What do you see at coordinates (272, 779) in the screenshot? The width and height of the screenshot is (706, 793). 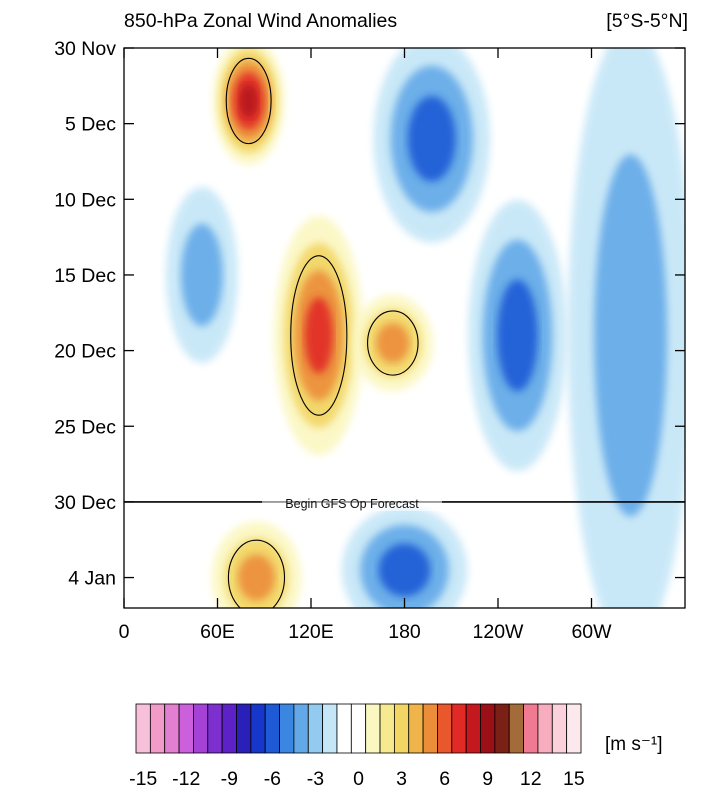 I see `colorbar-tick-label: -6` at bounding box center [272, 779].